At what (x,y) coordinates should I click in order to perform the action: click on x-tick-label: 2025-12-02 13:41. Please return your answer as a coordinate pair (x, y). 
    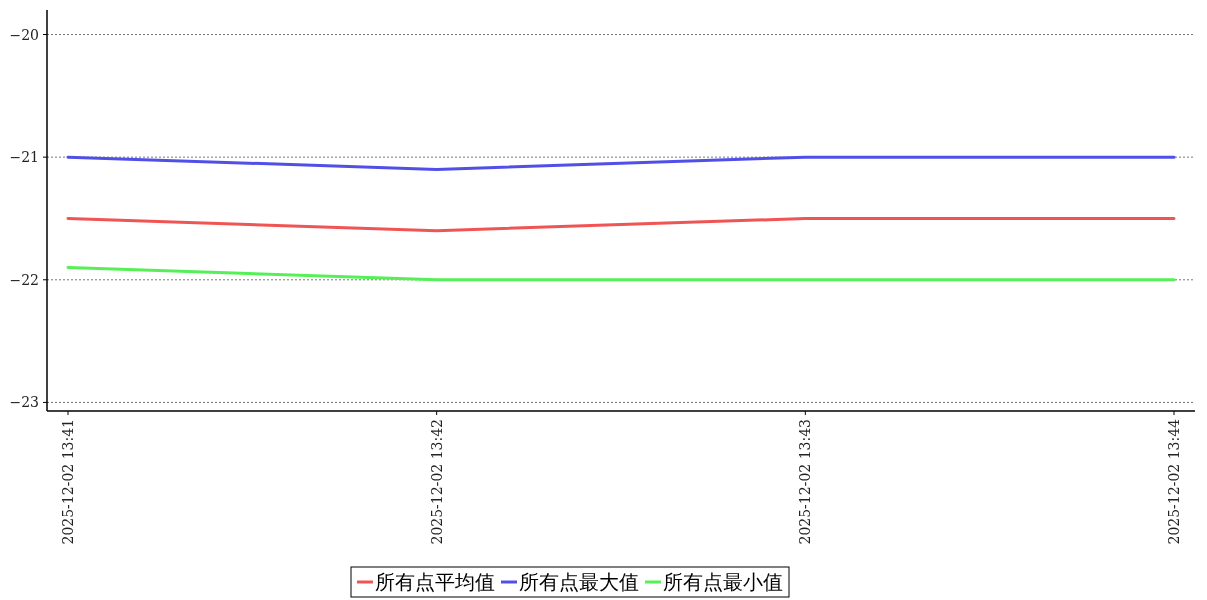
    Looking at the image, I should click on (68, 482).